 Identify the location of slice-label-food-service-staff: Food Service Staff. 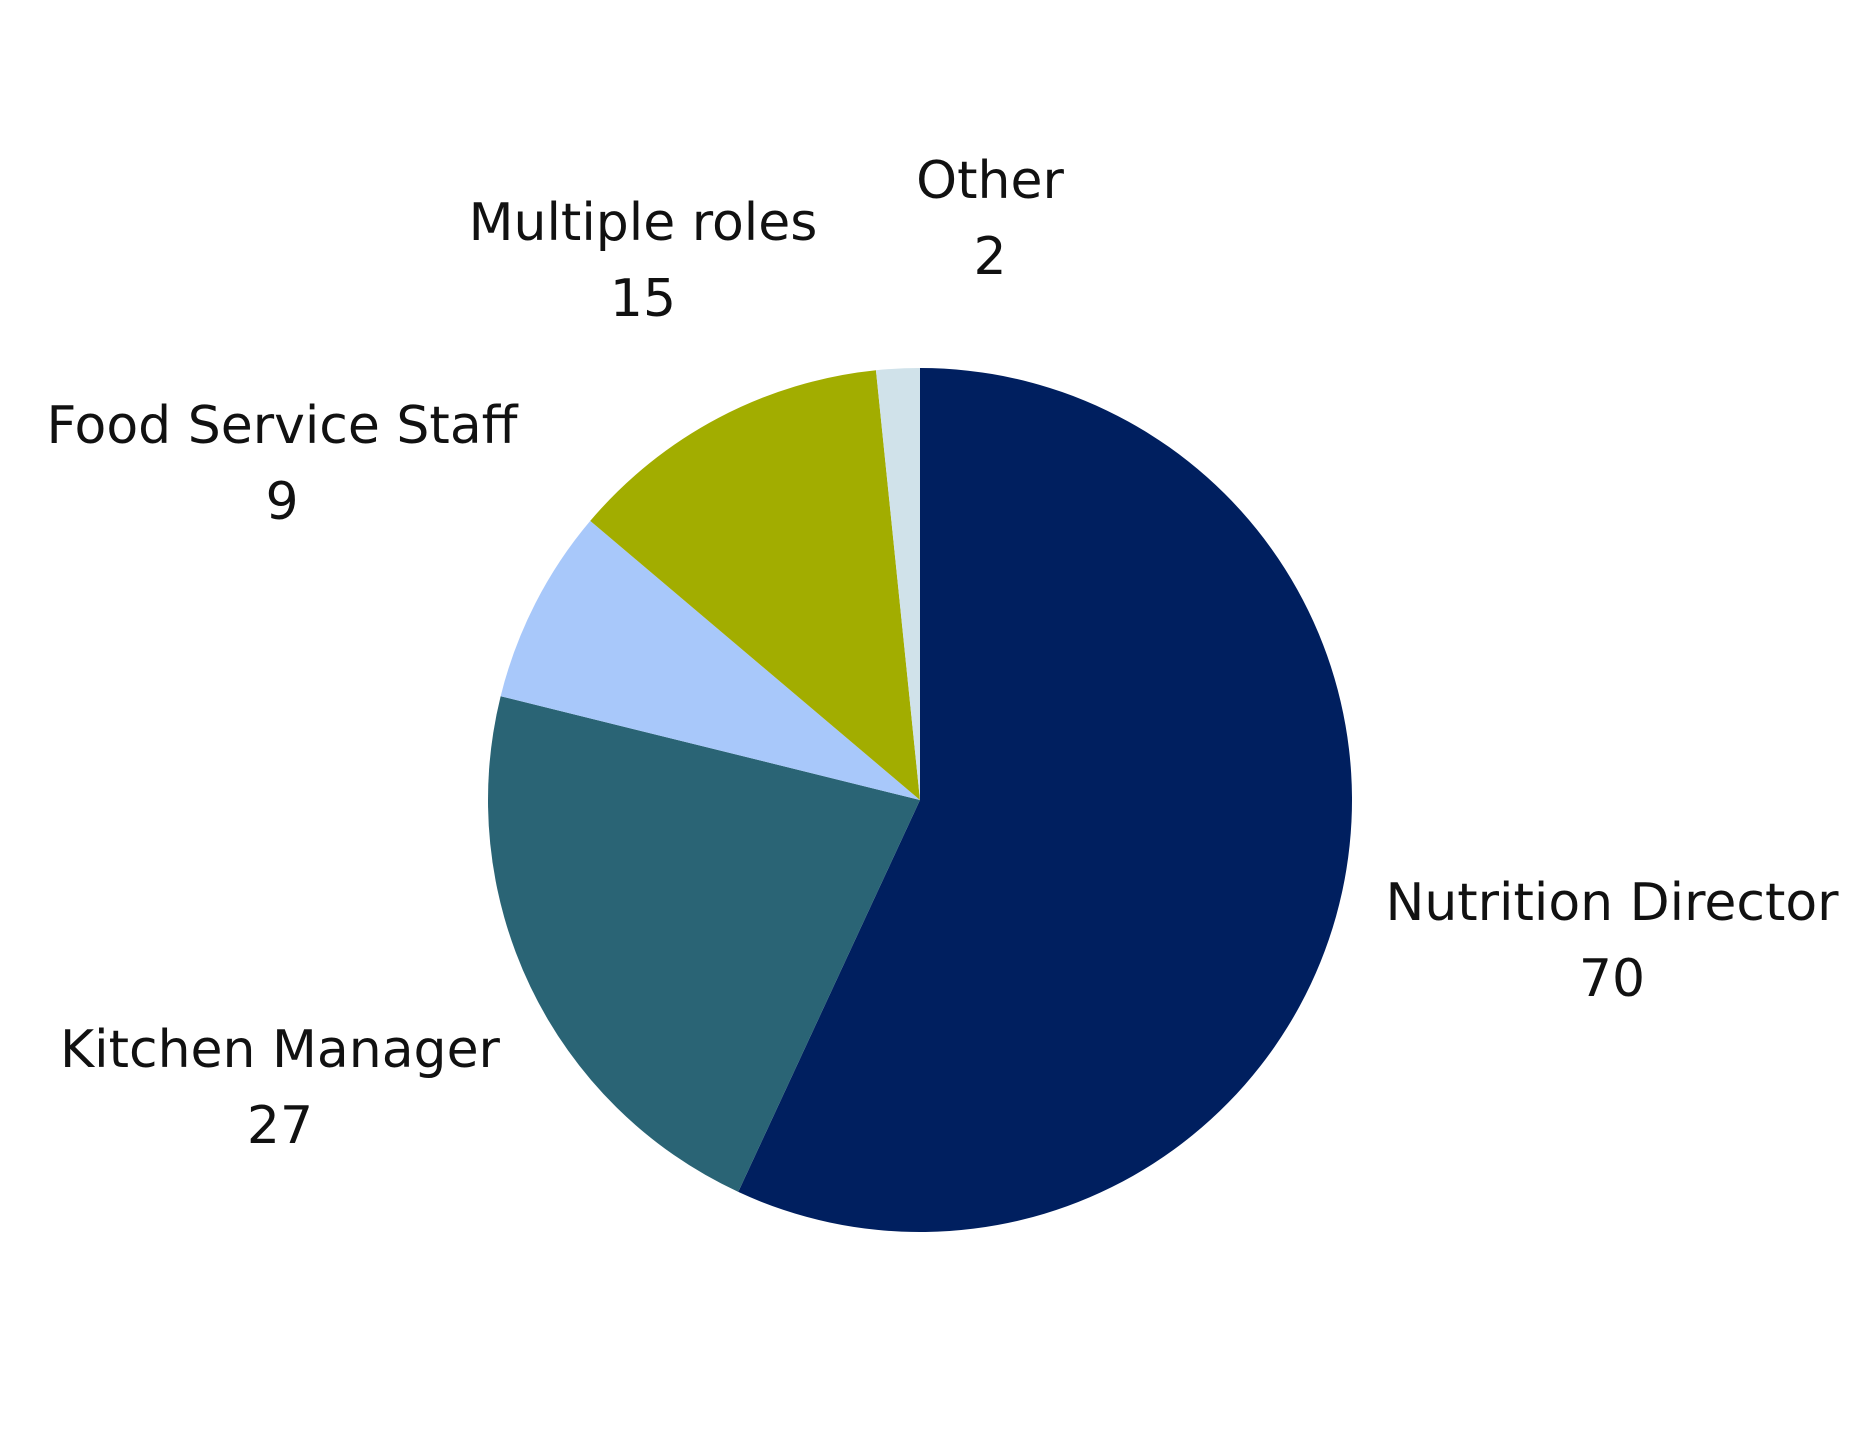
(282, 426).